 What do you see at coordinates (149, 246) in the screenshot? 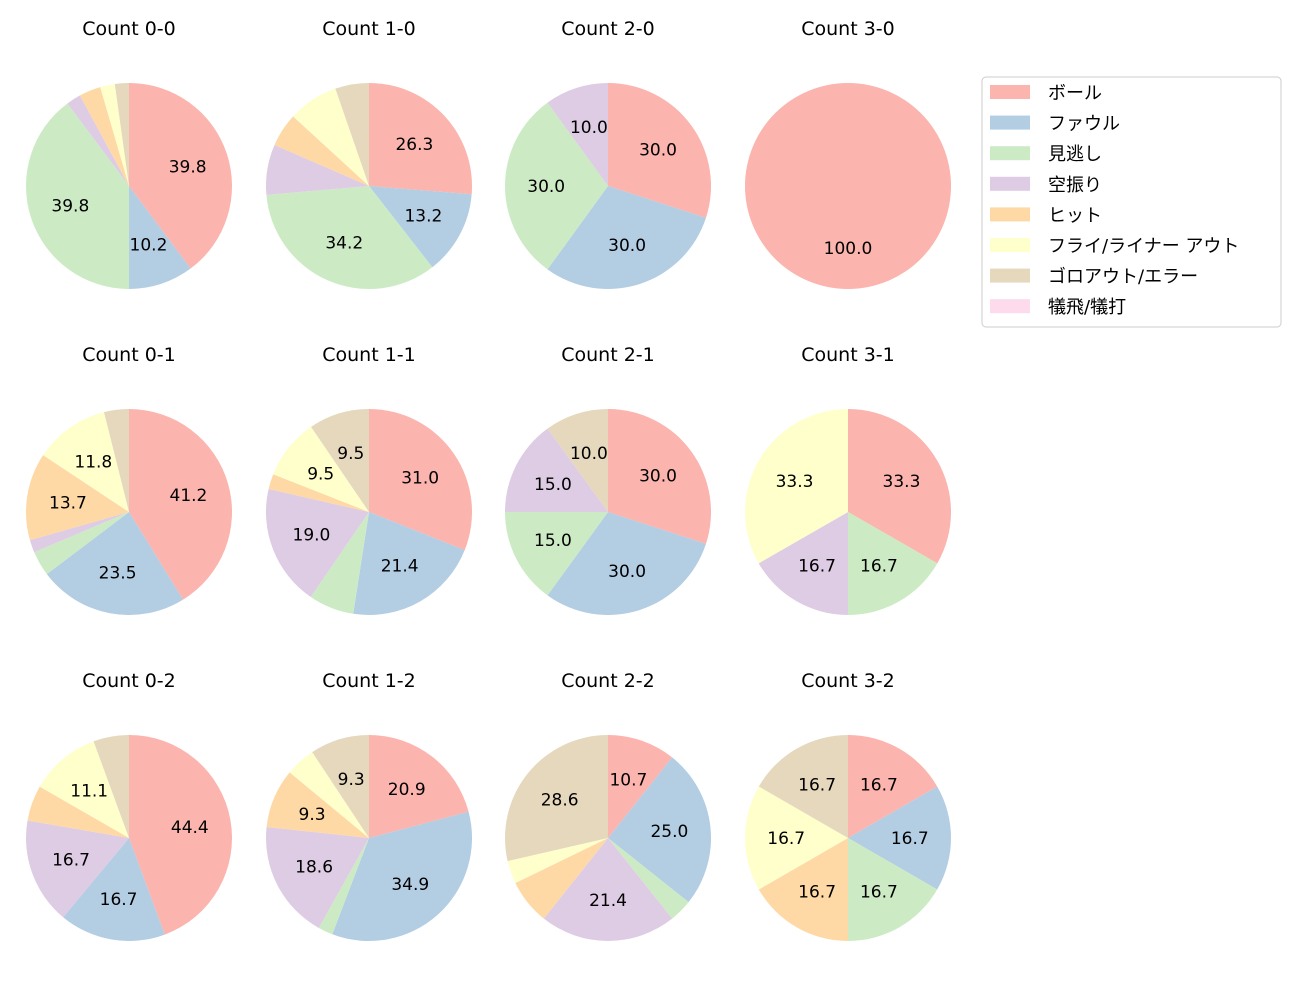
I see `slice-label: 10.2` at bounding box center [149, 246].